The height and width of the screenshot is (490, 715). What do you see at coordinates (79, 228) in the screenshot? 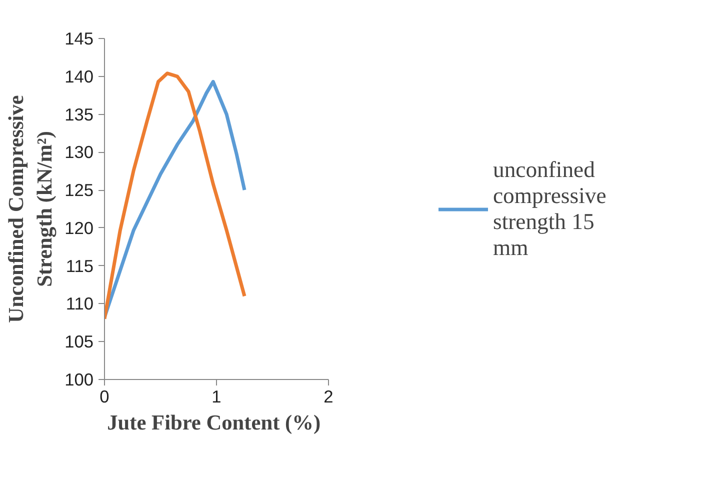
I see `y-tick-label: 120` at bounding box center [79, 228].